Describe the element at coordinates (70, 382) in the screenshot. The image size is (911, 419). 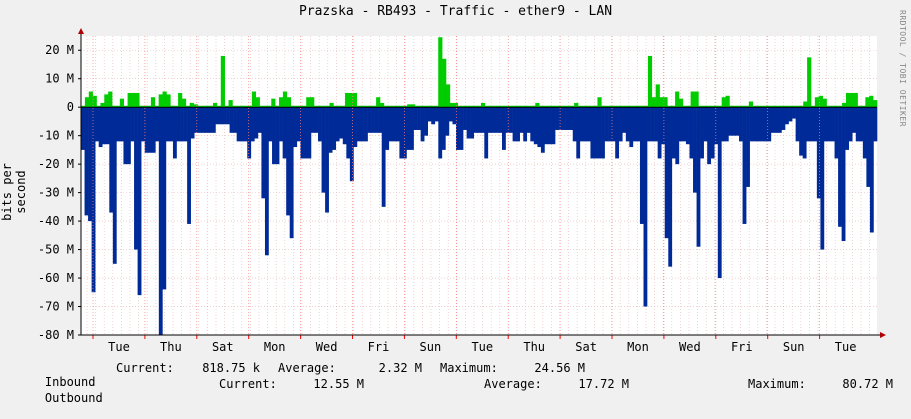
I see `inbound-label: Inbound` at that location.